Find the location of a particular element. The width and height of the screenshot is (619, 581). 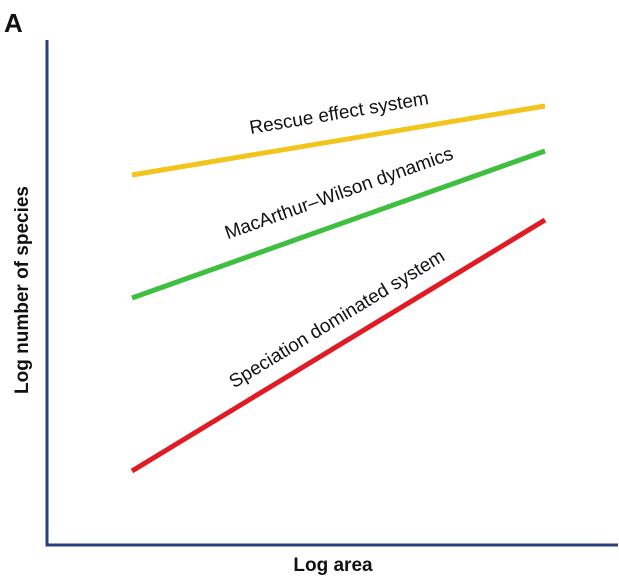

rescue-effect-line is located at coordinates (338, 140).